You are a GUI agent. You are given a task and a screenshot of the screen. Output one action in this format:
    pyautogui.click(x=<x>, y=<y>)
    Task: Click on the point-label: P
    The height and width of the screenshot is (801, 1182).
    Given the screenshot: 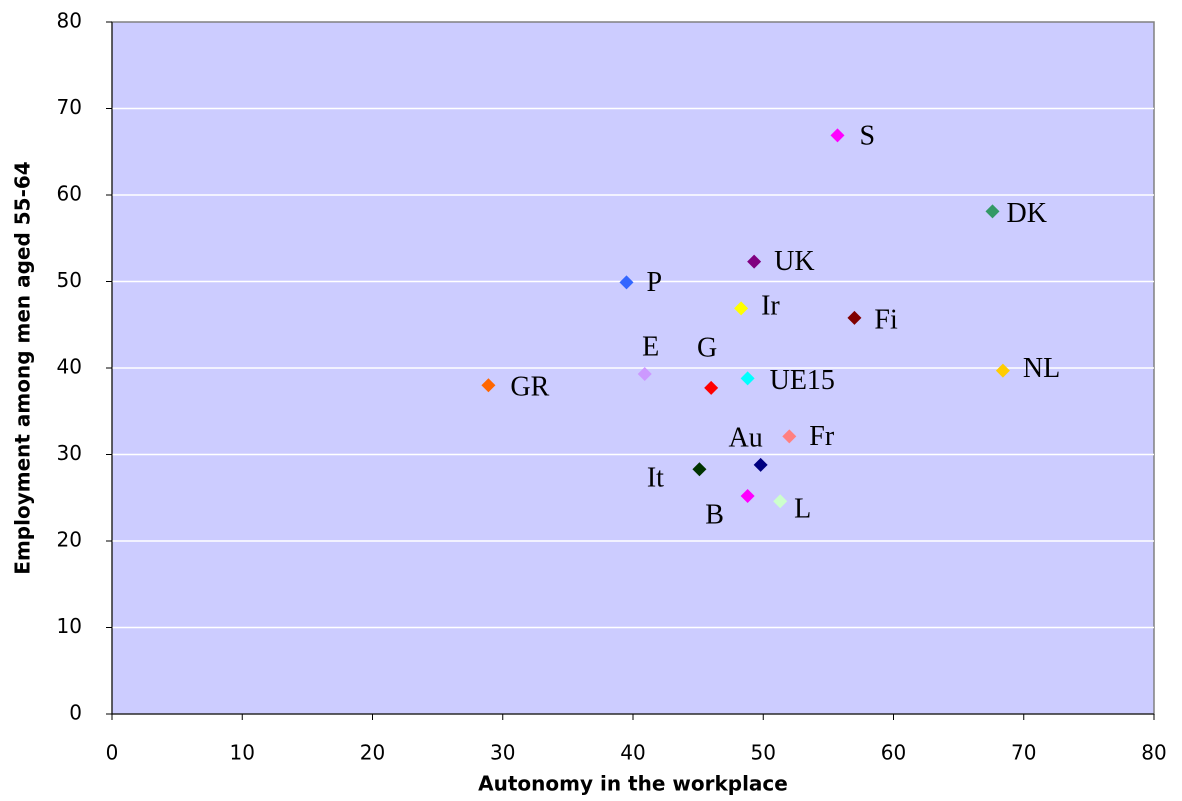 What is the action you would take?
    pyautogui.click(x=654, y=282)
    